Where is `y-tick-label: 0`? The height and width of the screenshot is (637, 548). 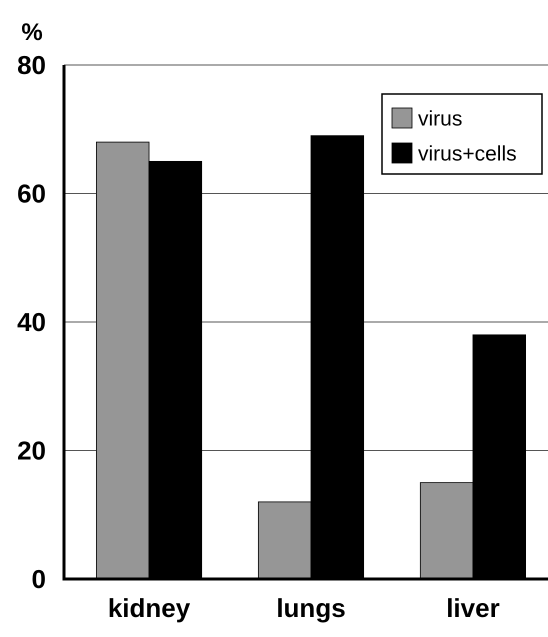 y-tick-label: 0 is located at coordinates (39, 579).